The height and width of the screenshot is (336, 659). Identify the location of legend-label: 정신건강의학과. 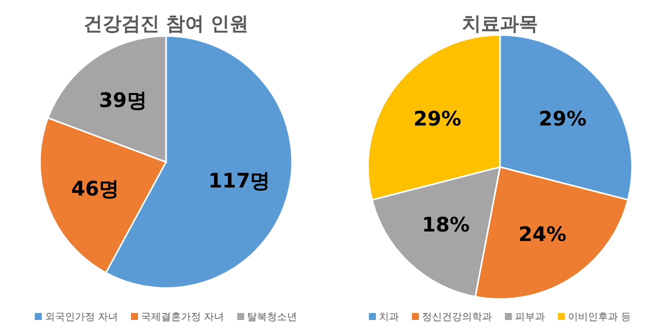
(457, 317).